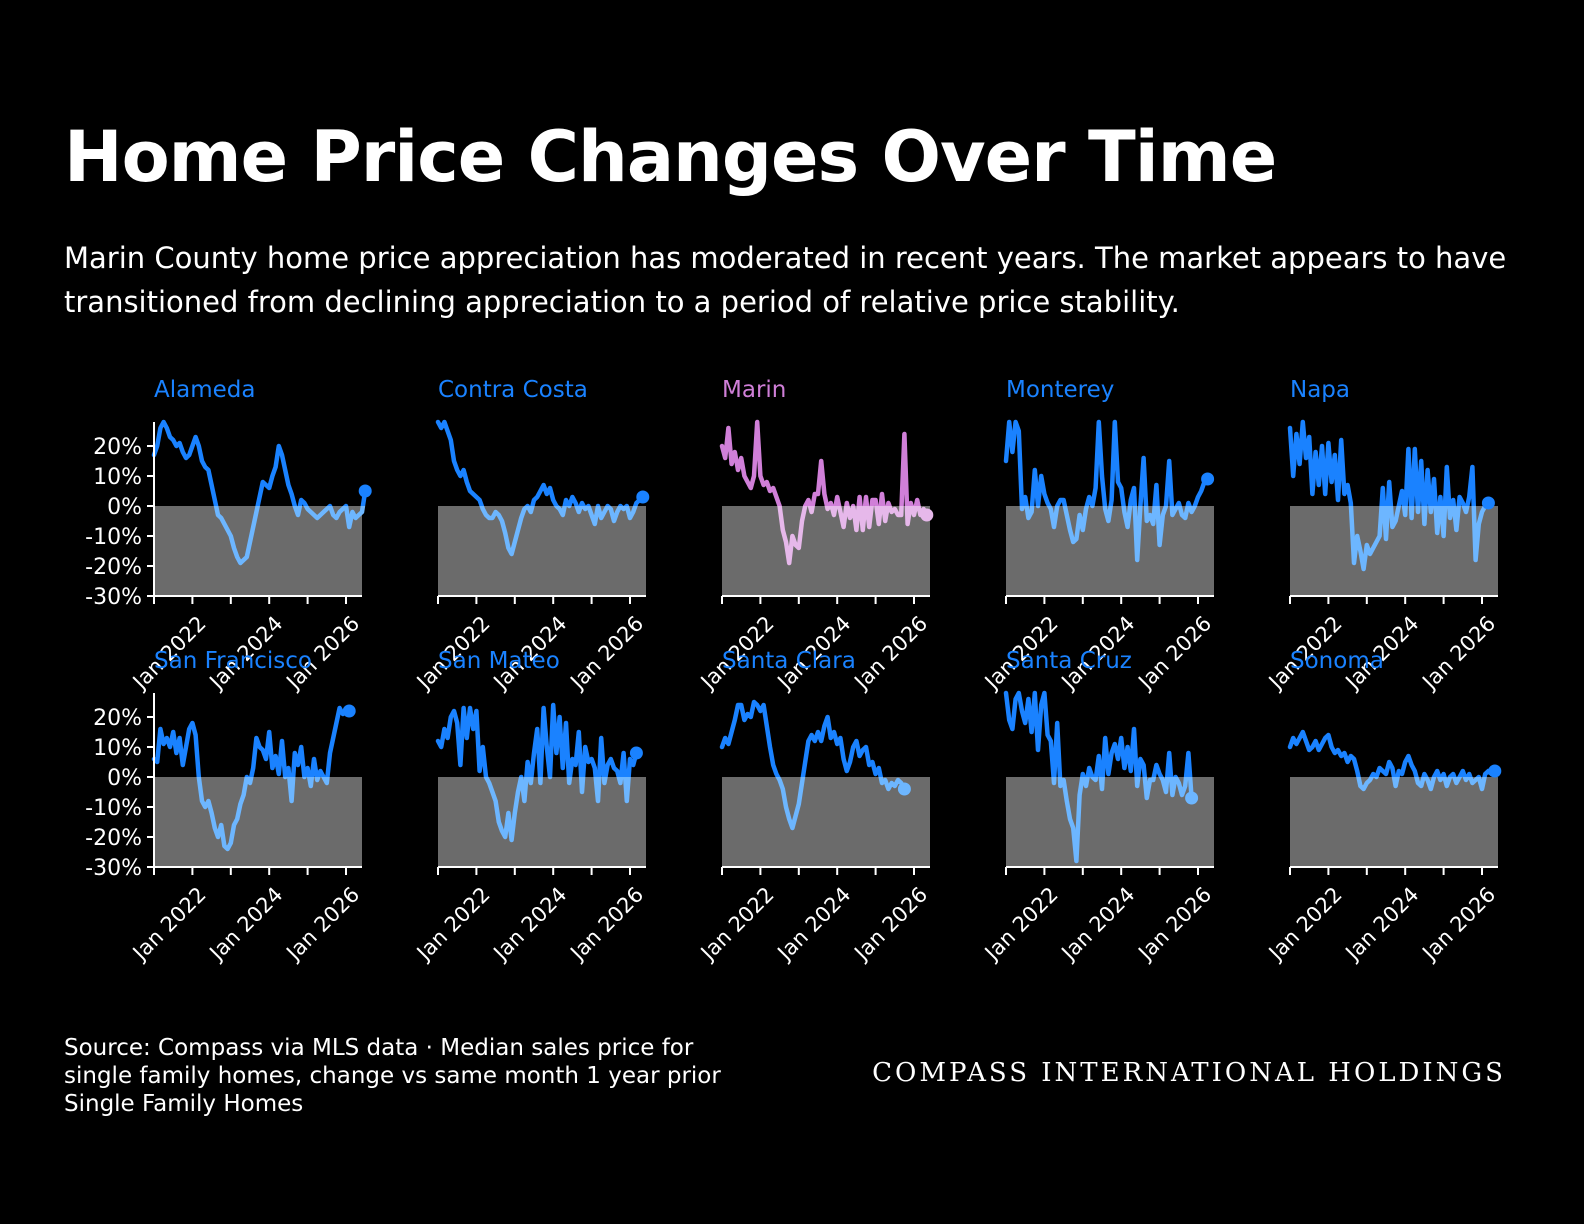 This screenshot has width=1584, height=1224. I want to click on brand-wordmark: COMPASS INTERNATIONAL HOLDINGS, so click(1189, 1073).